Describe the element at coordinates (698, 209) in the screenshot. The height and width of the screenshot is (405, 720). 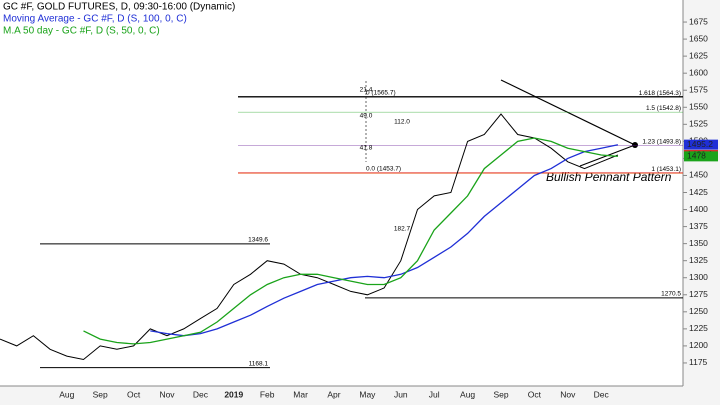
I see `y-tick-label: 1400` at that location.